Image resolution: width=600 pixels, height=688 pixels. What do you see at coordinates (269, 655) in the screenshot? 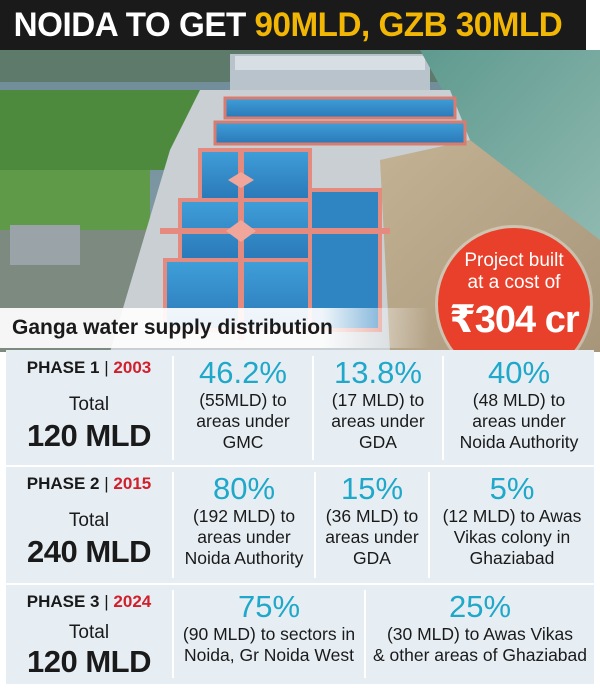
I see `share-desc-line: Noida, Gr Noida West` at bounding box center [269, 655].